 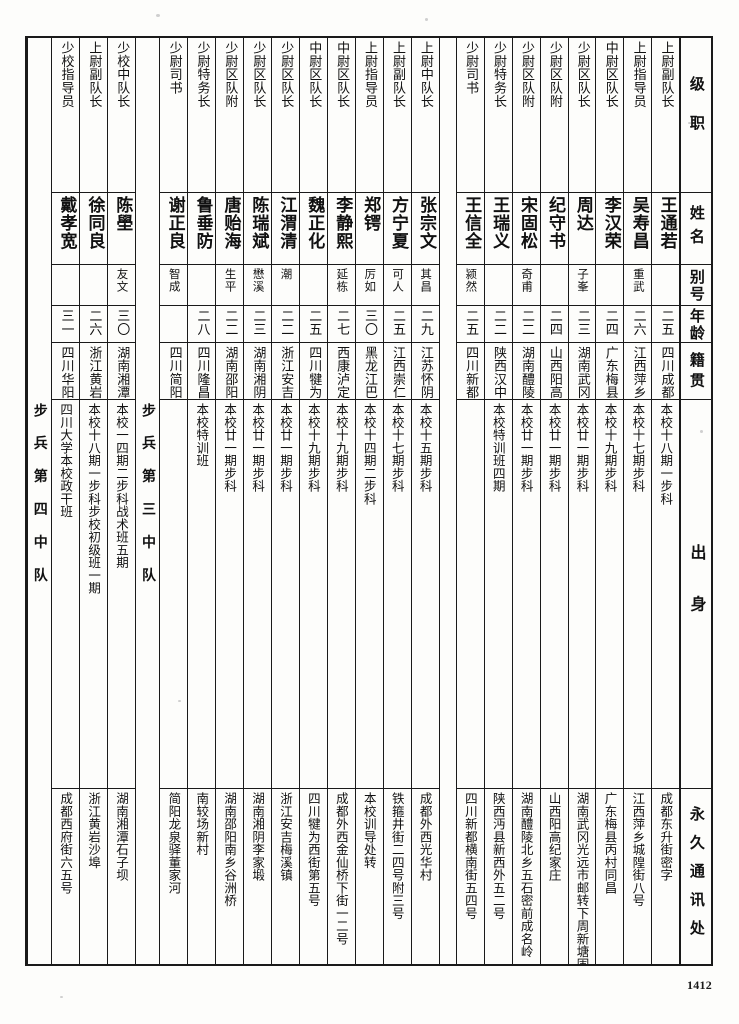 I want to click on member-alias-text: 可人, so click(x=398, y=279).